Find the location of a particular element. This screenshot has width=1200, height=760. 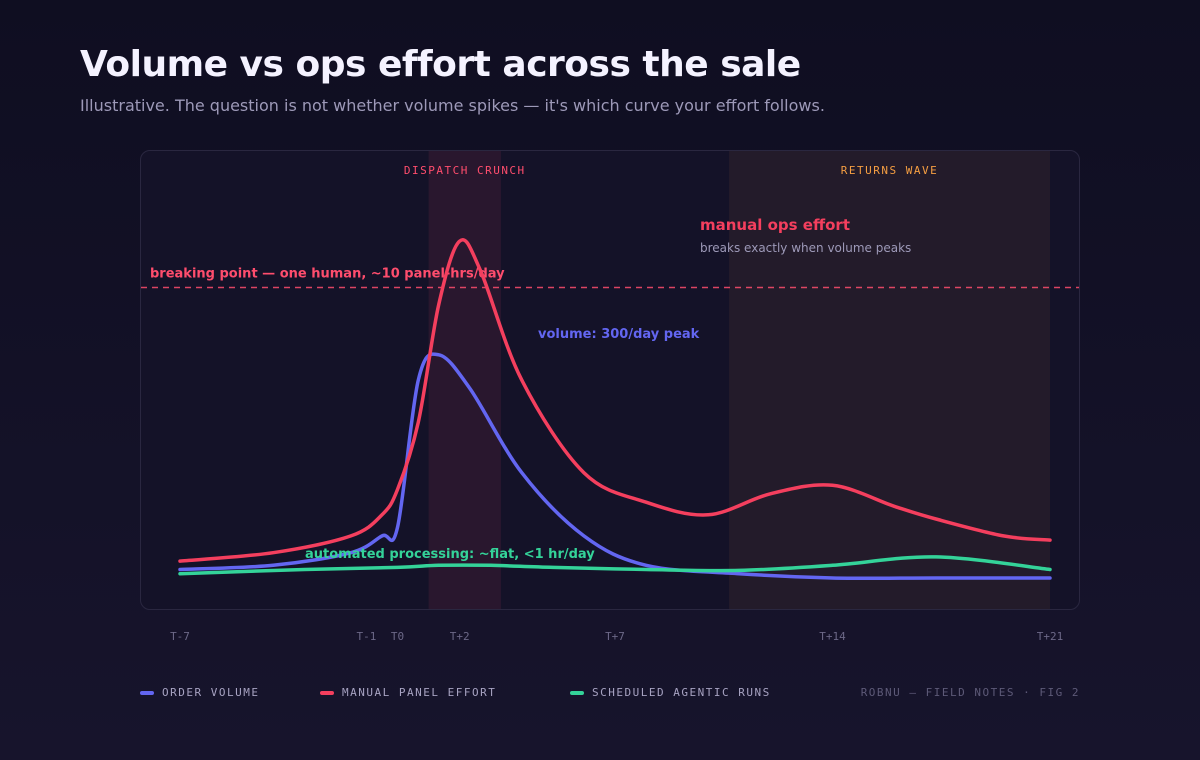

x-tick-t0: T0 is located at coordinates (397, 636).